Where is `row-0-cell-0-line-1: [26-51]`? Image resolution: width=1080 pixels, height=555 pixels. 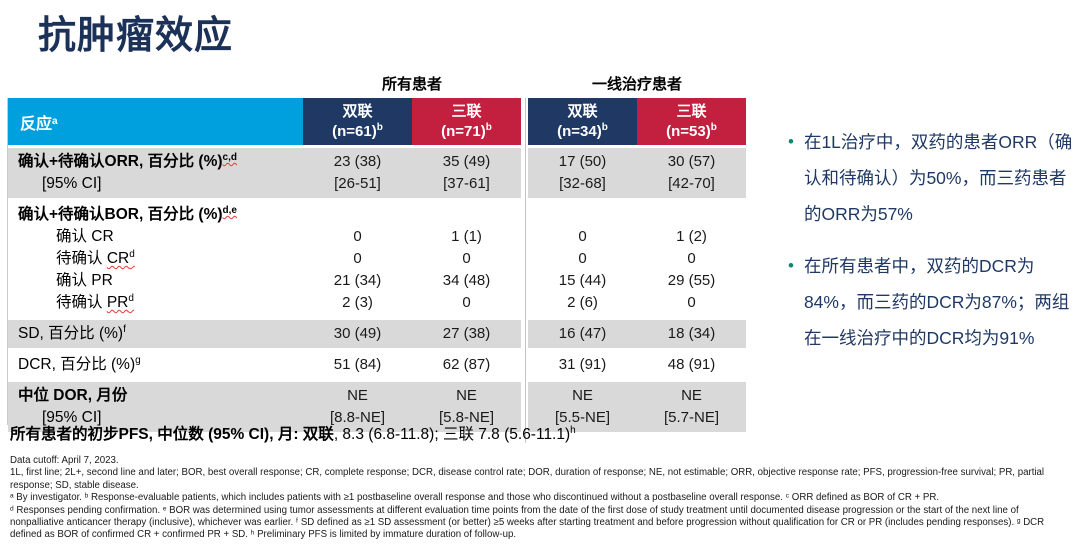
row-0-cell-0-line-1: [26-51] is located at coordinates (357, 183).